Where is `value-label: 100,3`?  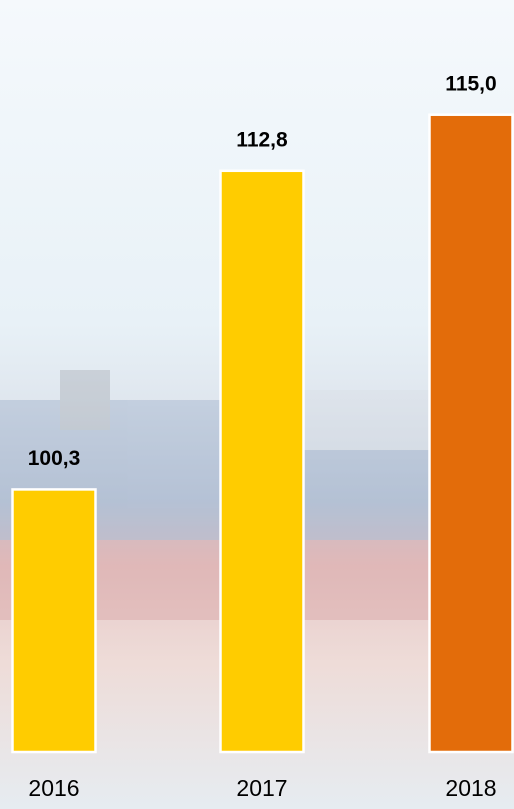 value-label: 100,3 is located at coordinates (54, 458).